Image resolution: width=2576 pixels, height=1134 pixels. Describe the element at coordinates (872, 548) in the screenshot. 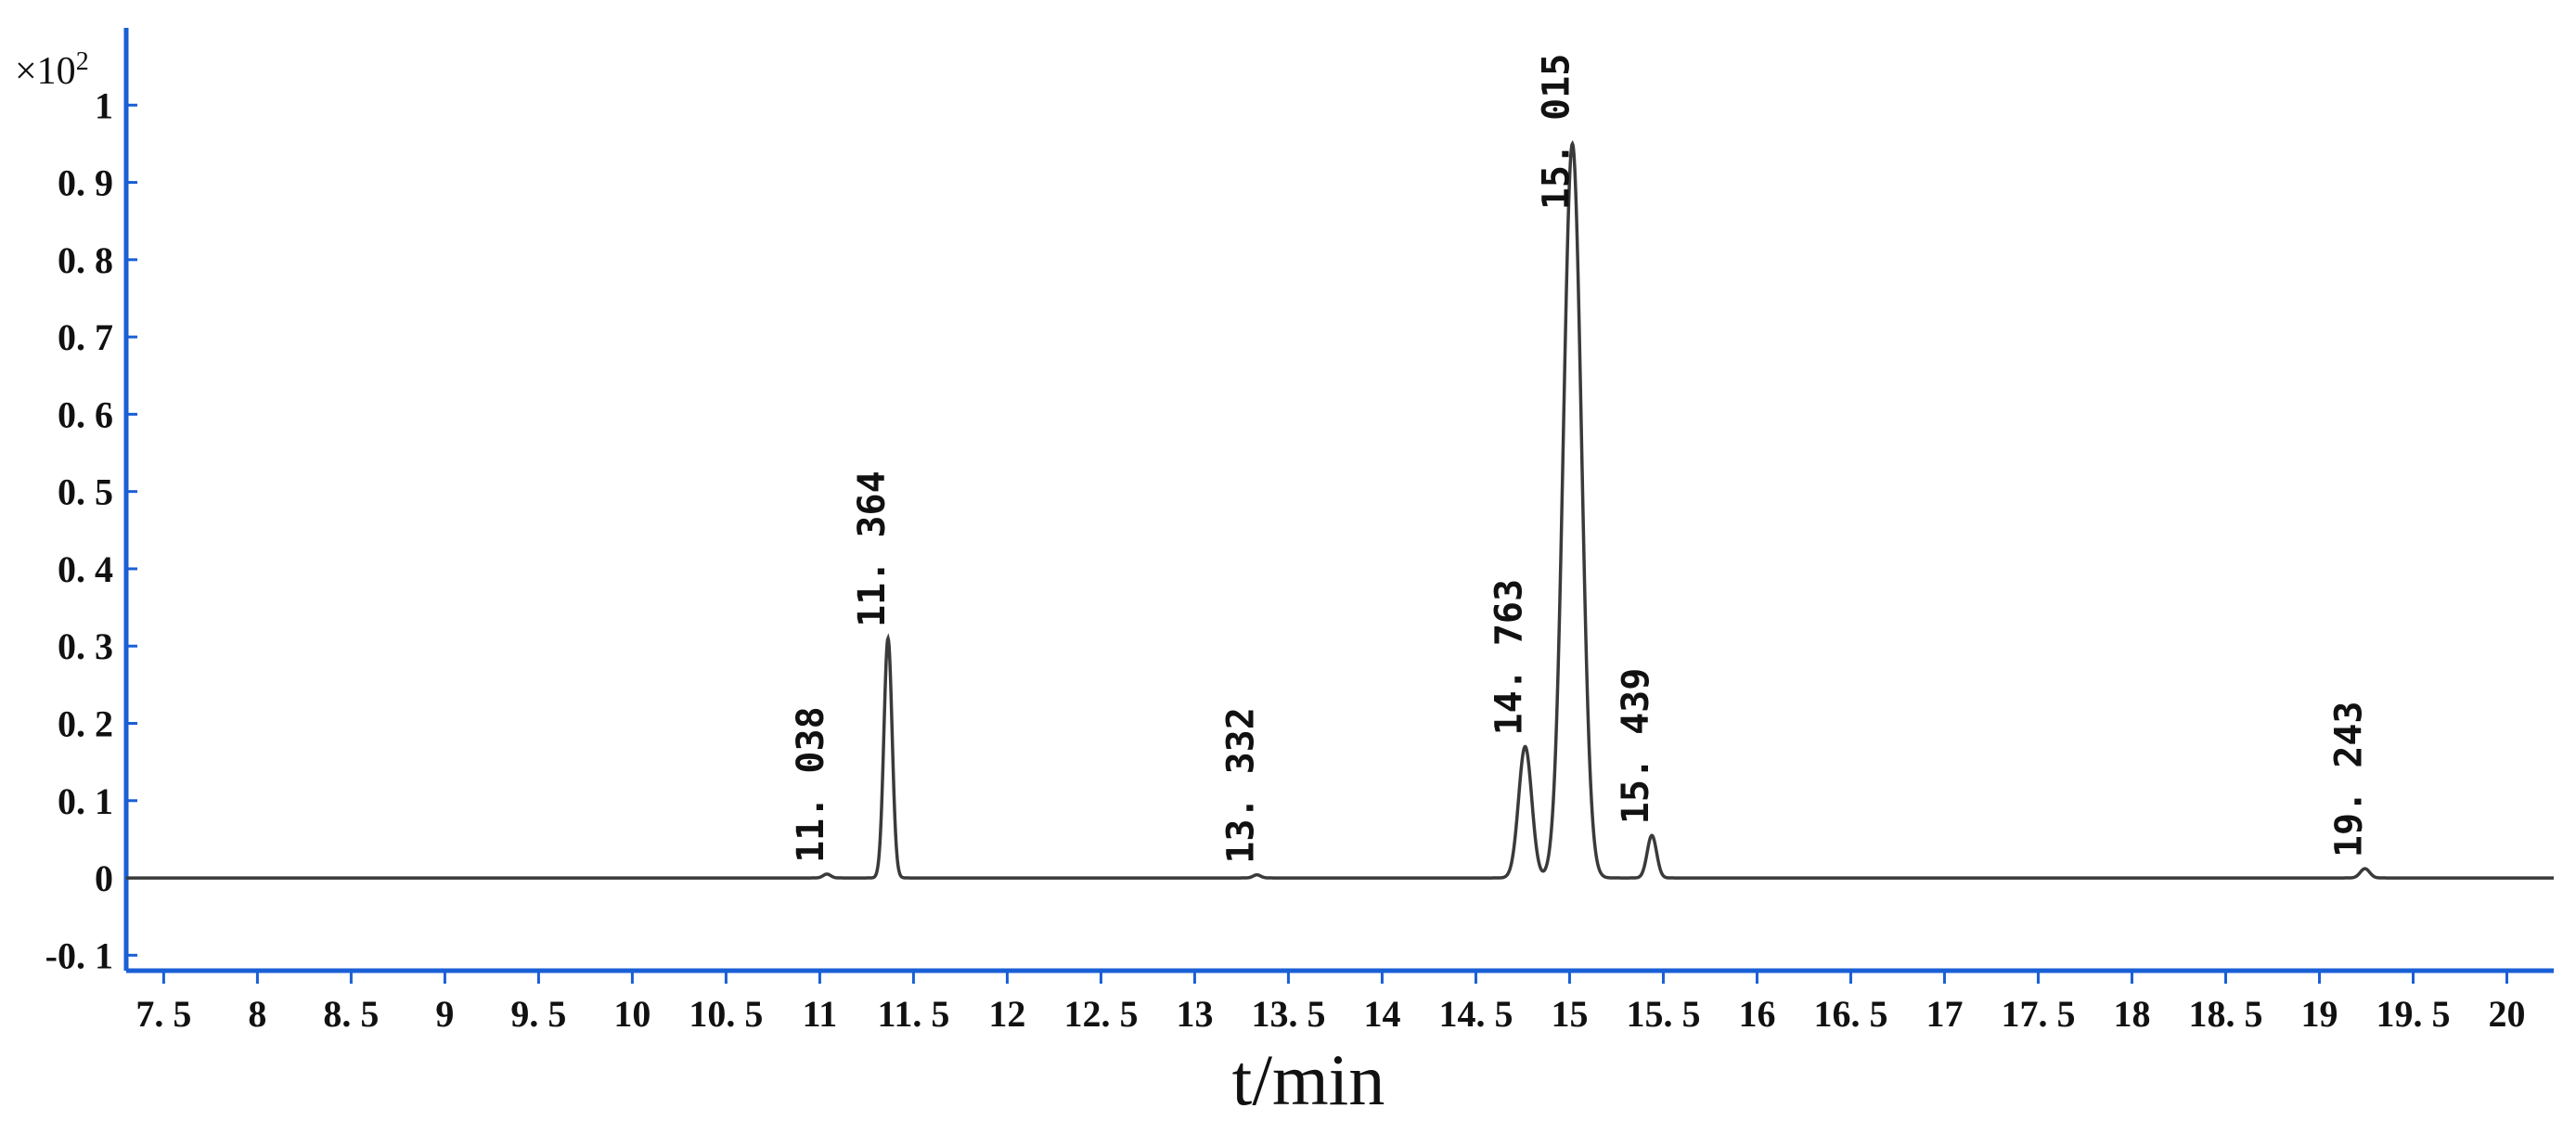

I see `peak-label: 11. 364` at that location.